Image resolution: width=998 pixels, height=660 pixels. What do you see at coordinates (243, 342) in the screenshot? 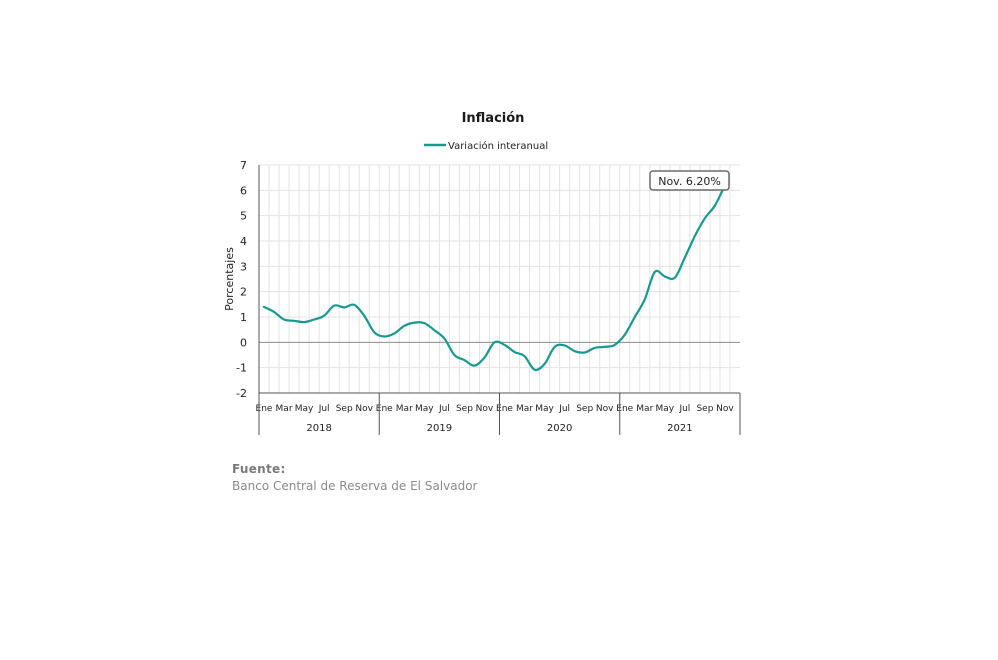
I see `y-tick-label: 0` at bounding box center [243, 342].